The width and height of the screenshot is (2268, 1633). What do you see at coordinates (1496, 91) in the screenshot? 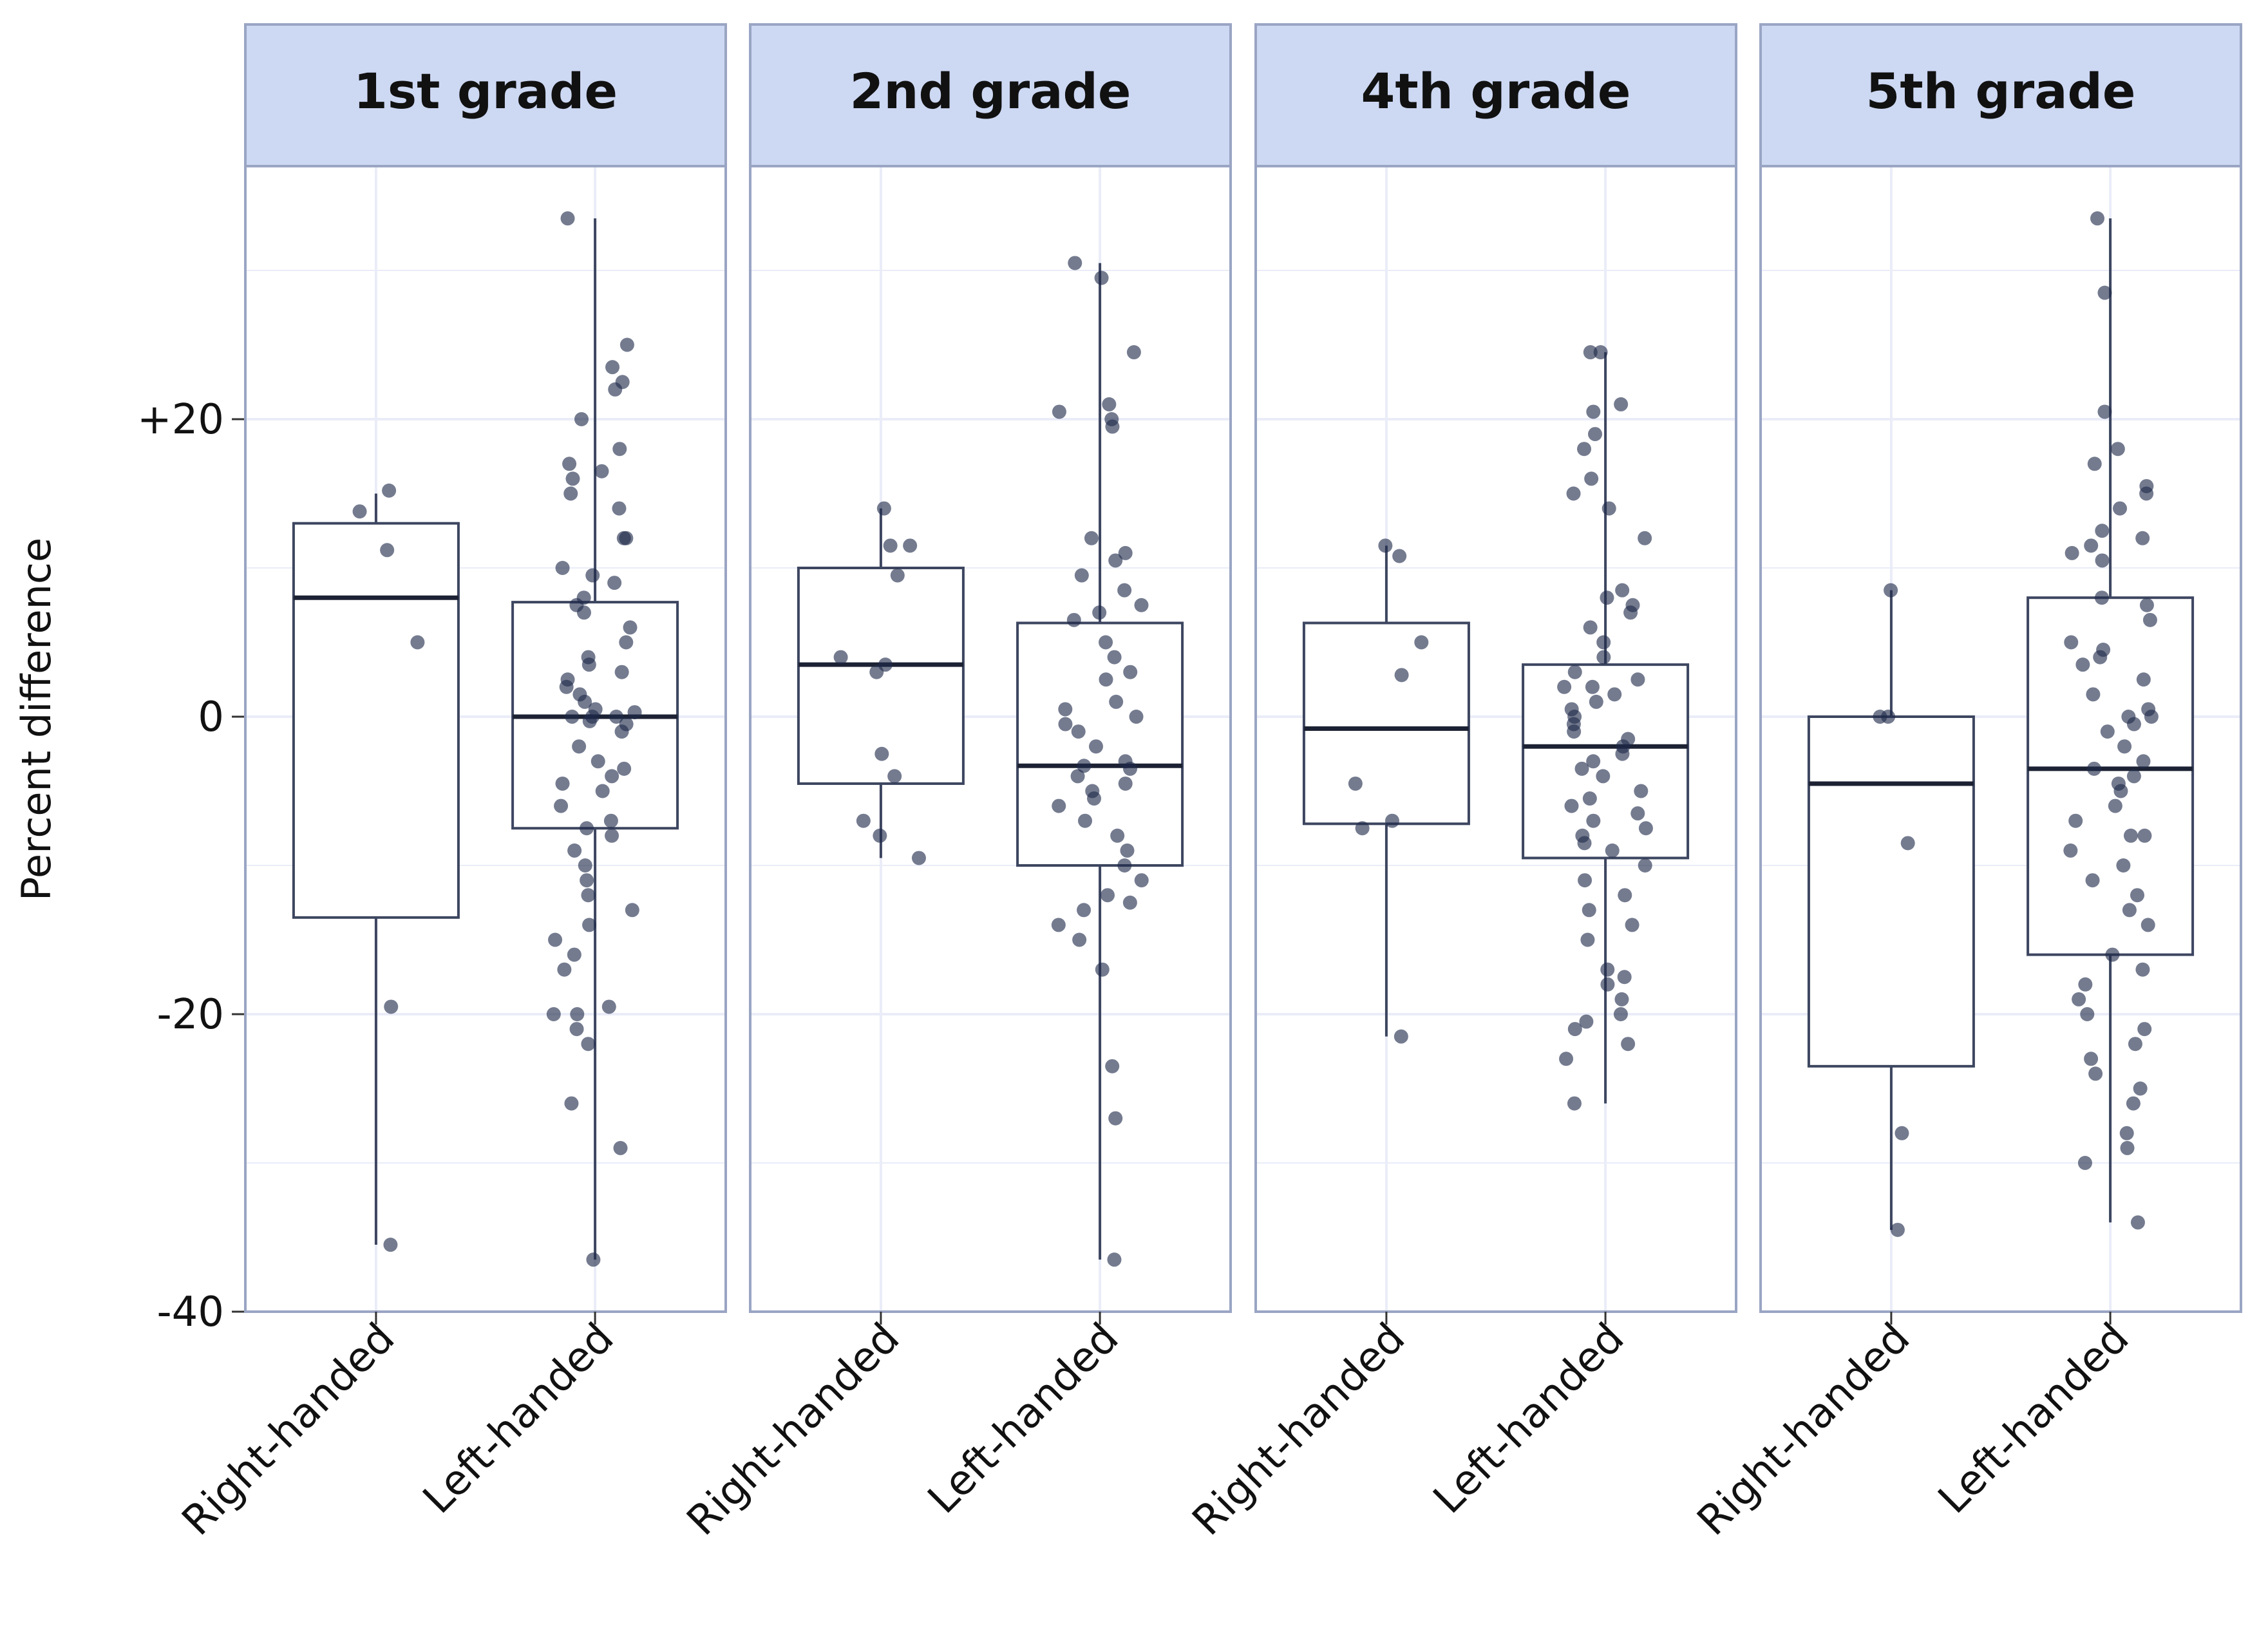
I see `facet-title: 4th grade` at bounding box center [1496, 91].